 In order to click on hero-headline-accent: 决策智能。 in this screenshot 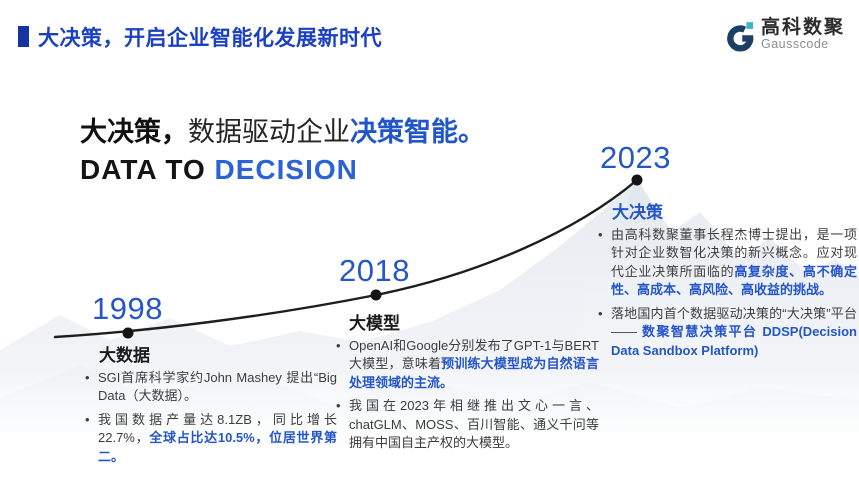, I will do `click(417, 132)`.